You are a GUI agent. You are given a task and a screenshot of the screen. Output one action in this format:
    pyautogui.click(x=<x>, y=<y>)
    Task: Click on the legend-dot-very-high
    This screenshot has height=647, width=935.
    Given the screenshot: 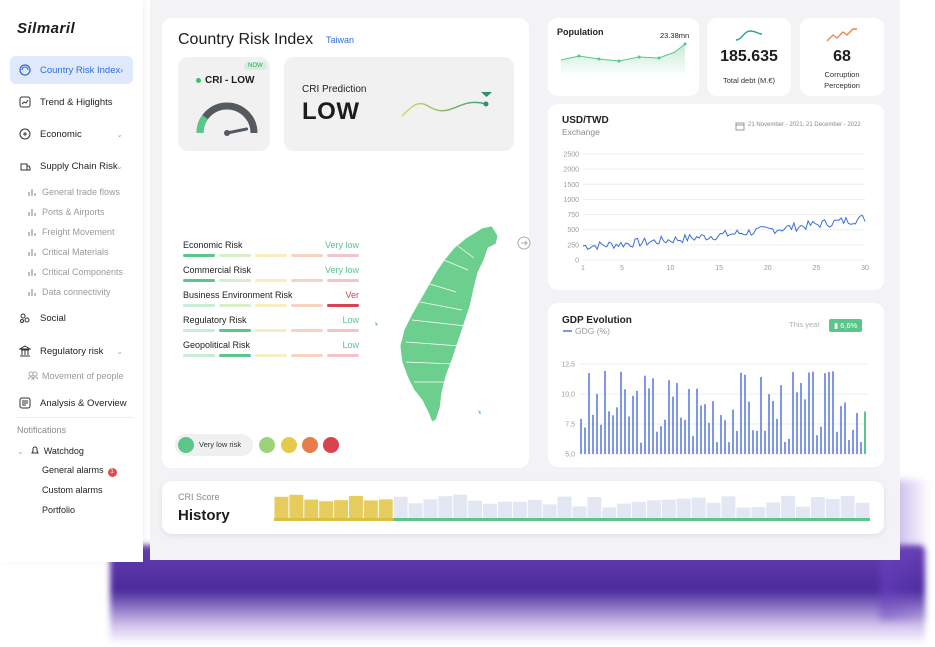 What is the action you would take?
    pyautogui.click(x=331, y=445)
    